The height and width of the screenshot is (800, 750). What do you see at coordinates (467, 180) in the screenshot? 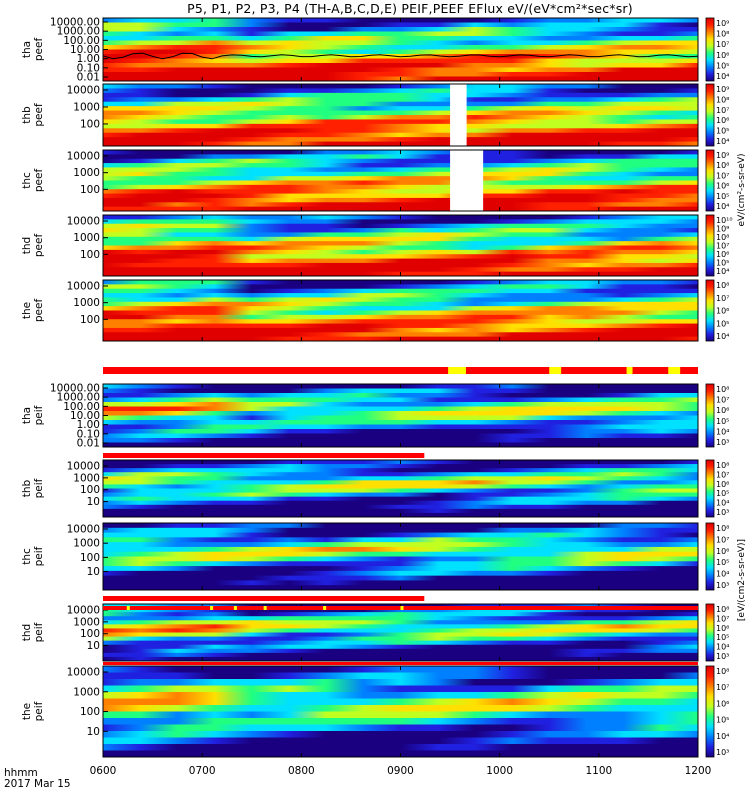
I see `data-gap` at bounding box center [467, 180].